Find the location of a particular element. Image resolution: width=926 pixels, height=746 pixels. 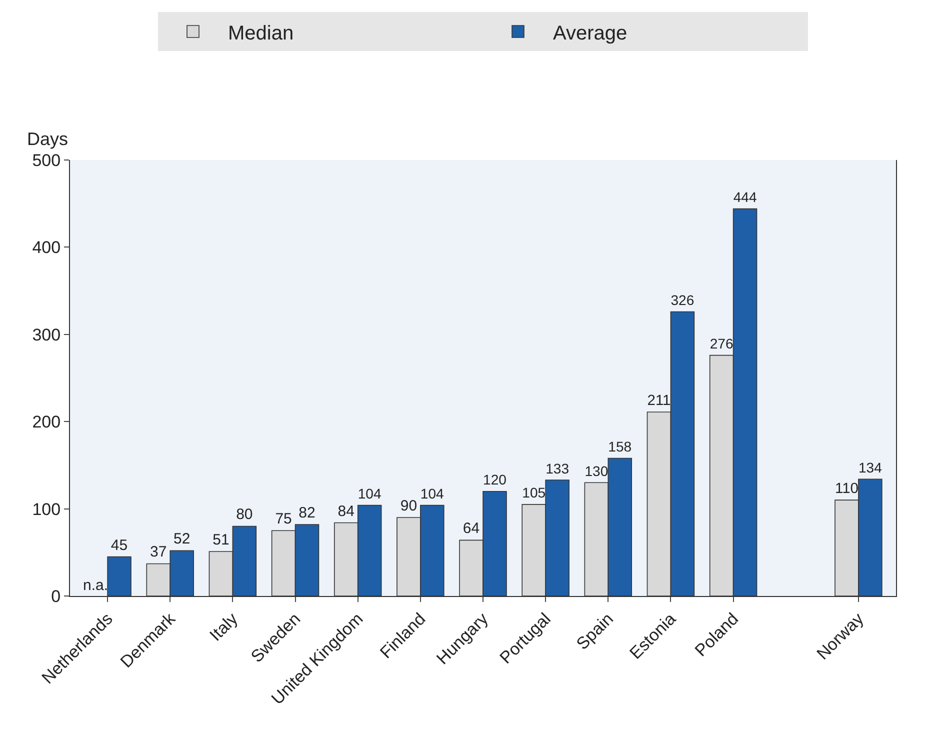

data-label: 326 is located at coordinates (682, 300).